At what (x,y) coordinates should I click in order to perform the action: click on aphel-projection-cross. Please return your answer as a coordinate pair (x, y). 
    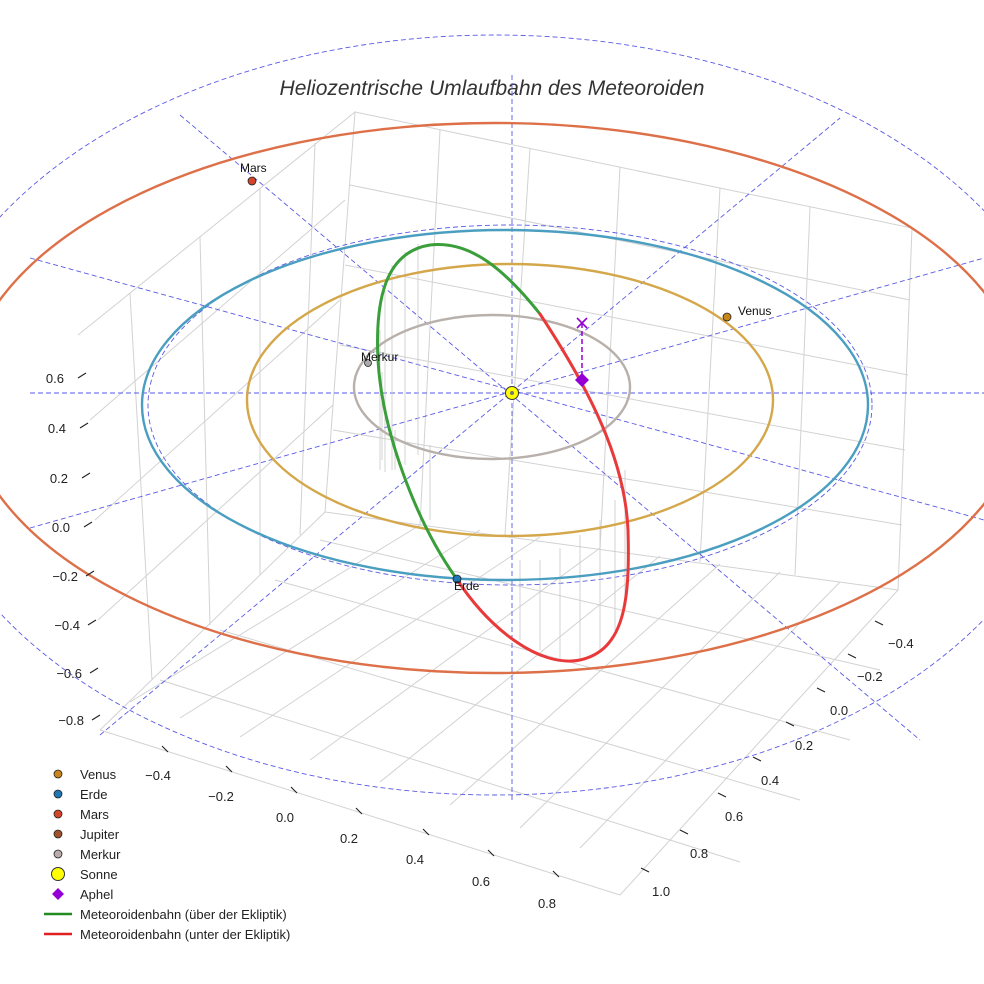
    Looking at the image, I should click on (582, 323).